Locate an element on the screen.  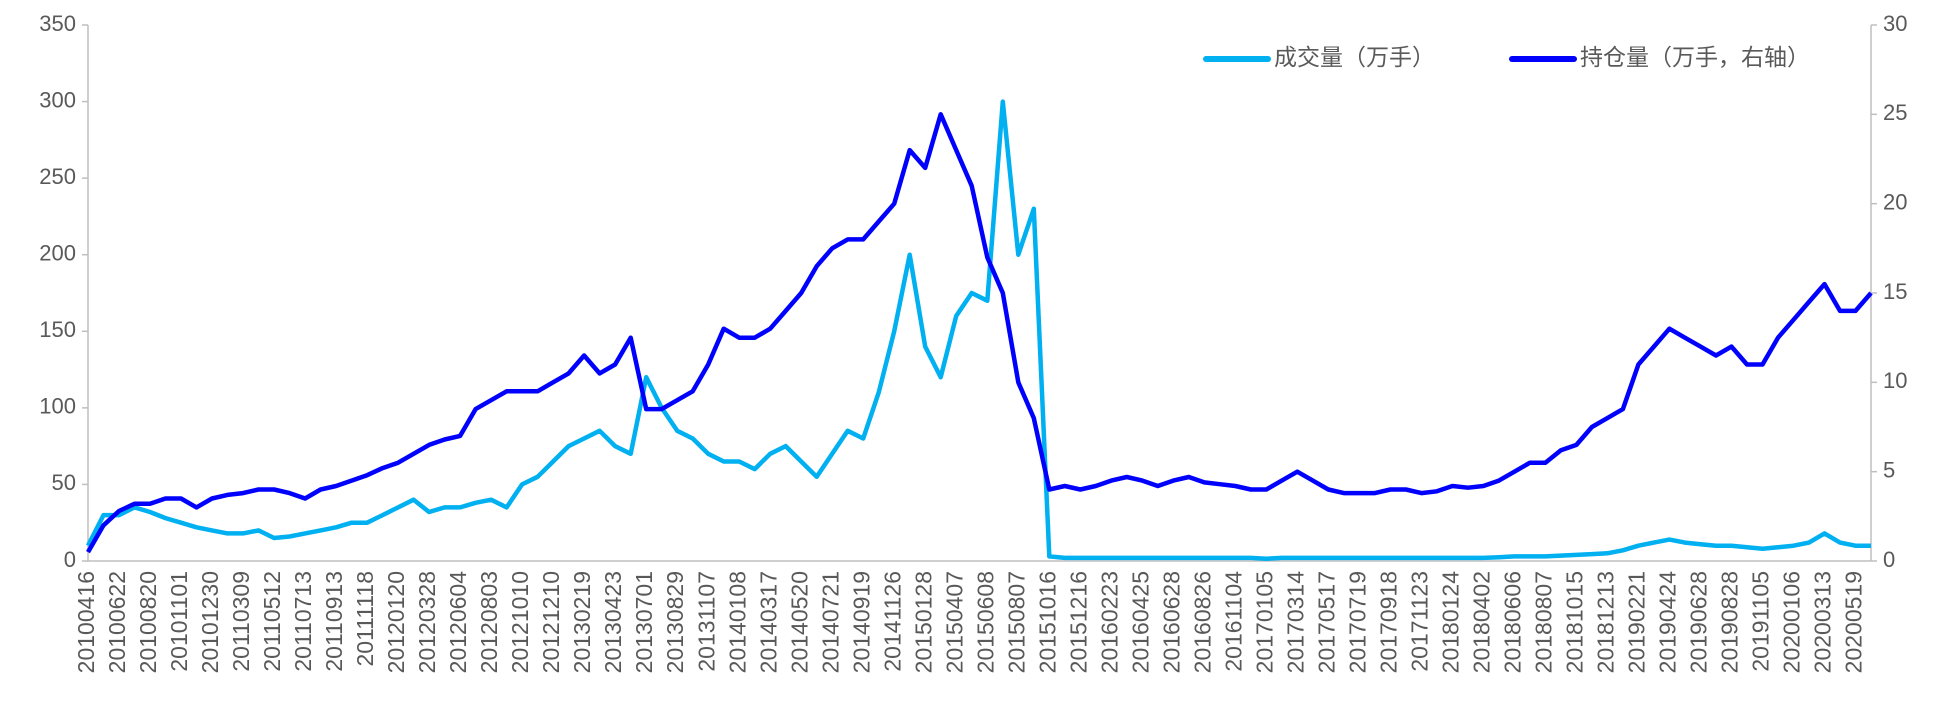
x-tick-label: 20110512 is located at coordinates (272, 621).